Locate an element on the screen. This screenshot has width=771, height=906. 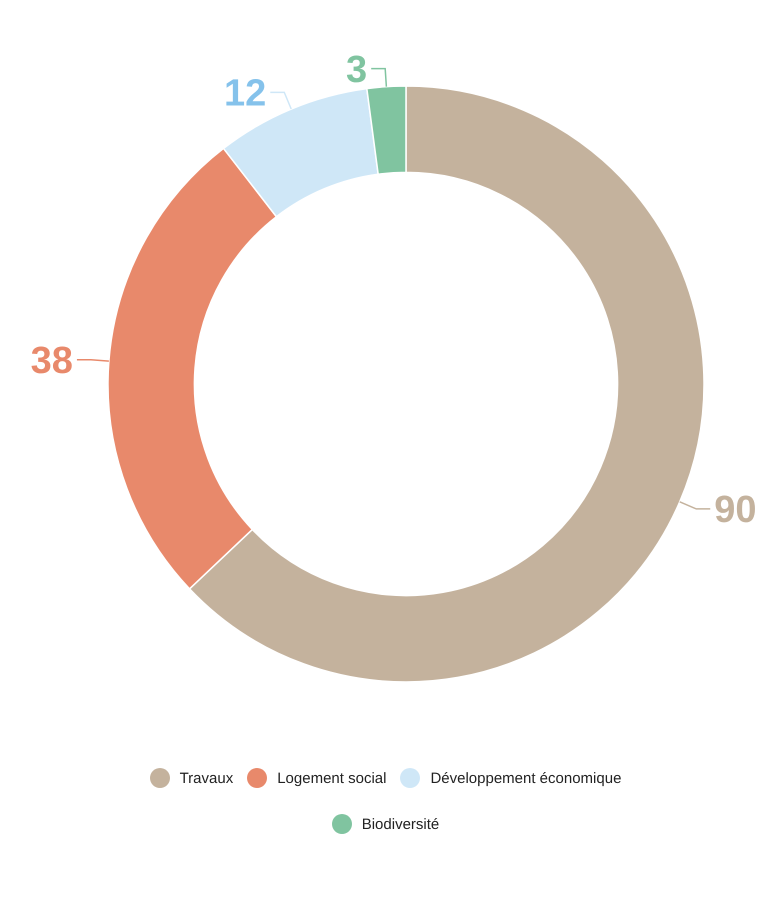
legend-label: Travaux is located at coordinates (207, 778).